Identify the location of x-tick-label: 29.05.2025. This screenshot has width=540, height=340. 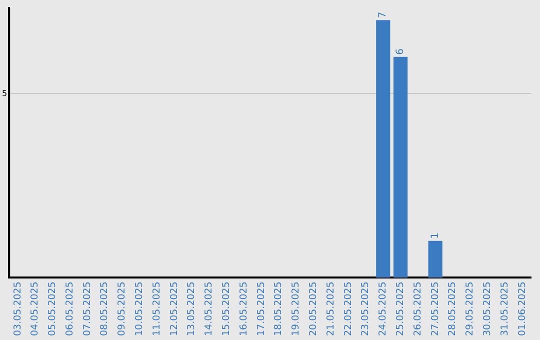
(470, 309).